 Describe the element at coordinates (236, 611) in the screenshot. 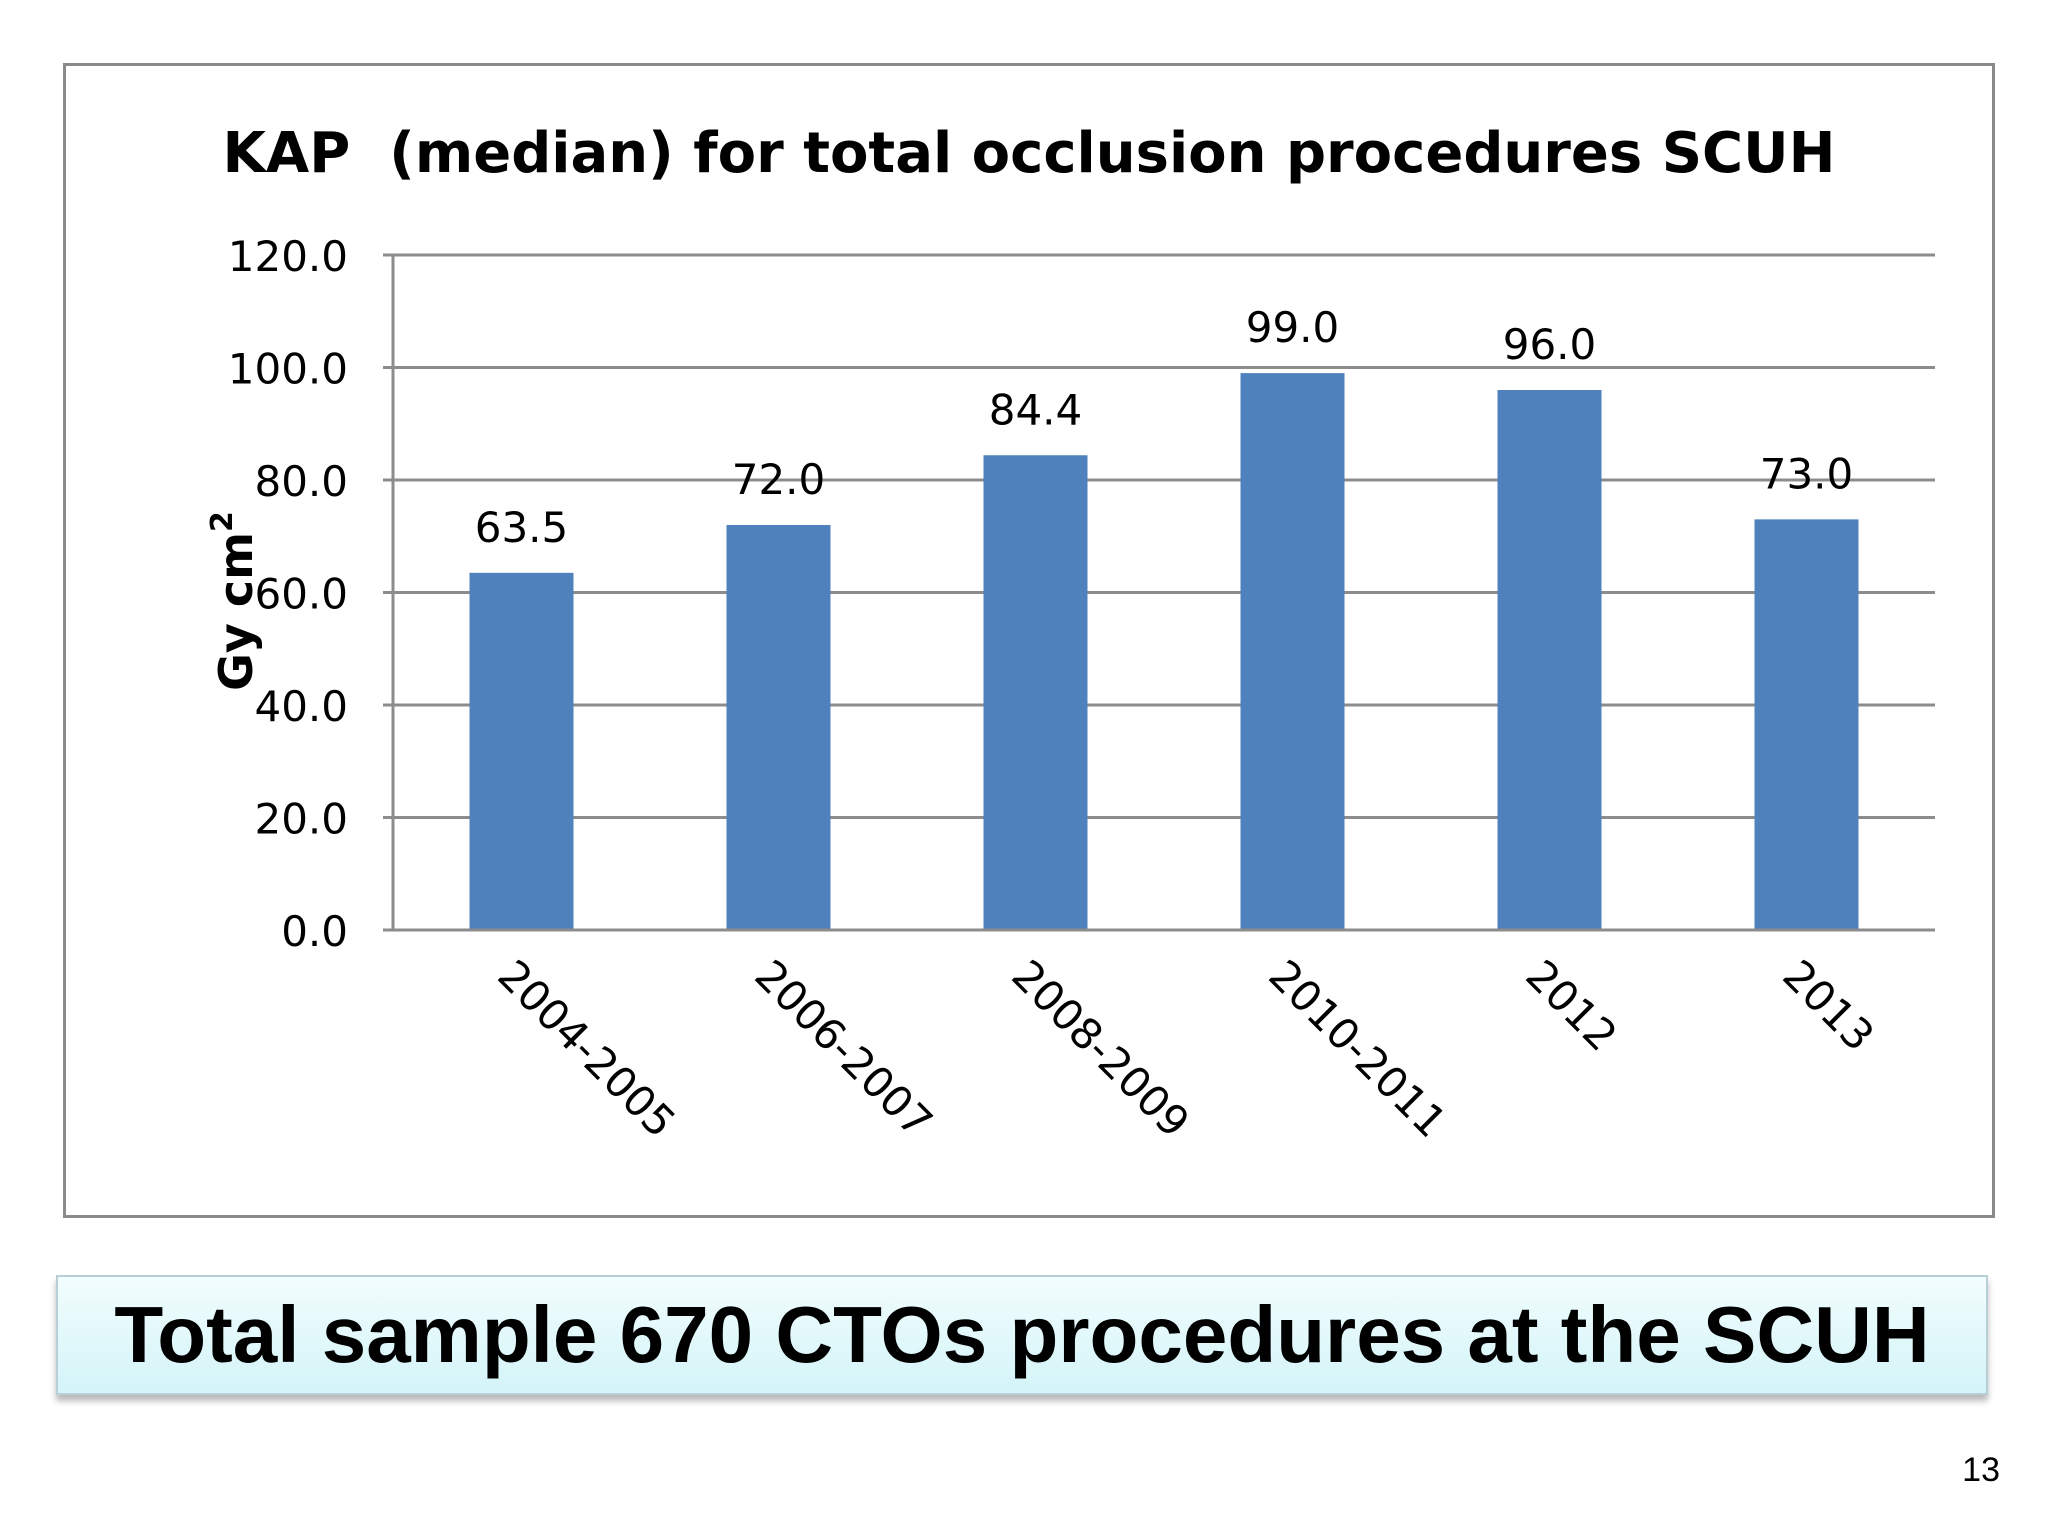

I see `y-axis-label-text: Gy cm` at that location.